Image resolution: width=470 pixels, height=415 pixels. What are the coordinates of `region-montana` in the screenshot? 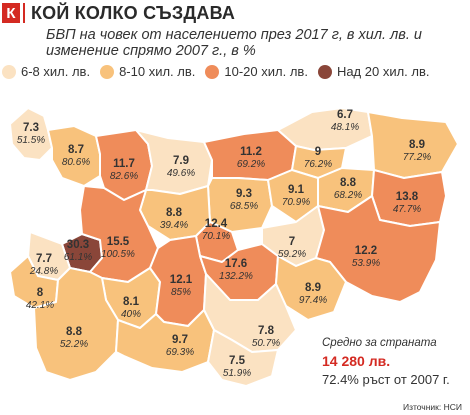 It's located at (74, 156).